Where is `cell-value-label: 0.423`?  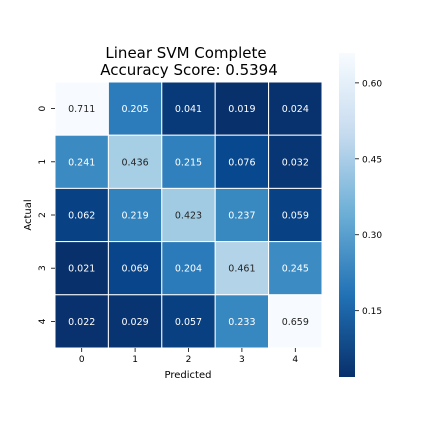 cell-value-label: 0.423 is located at coordinates (188, 216).